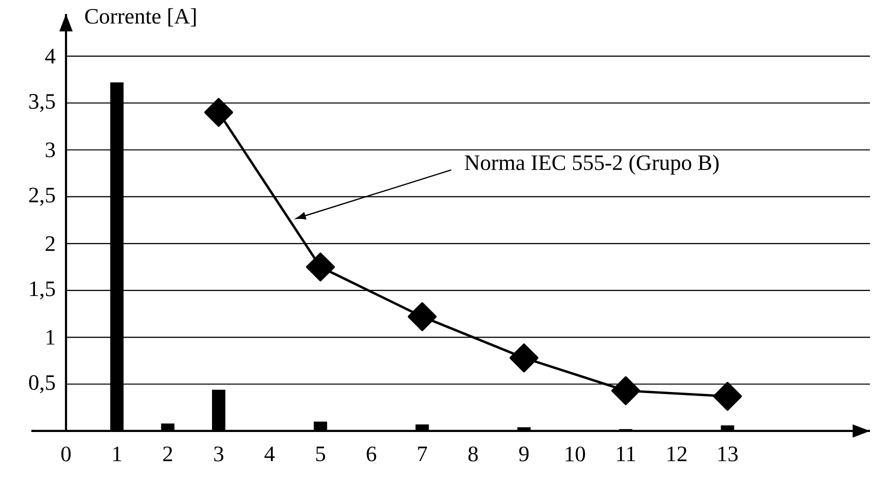  Describe the element at coordinates (50, 56) in the screenshot. I see `y-tick-label: 4` at that location.